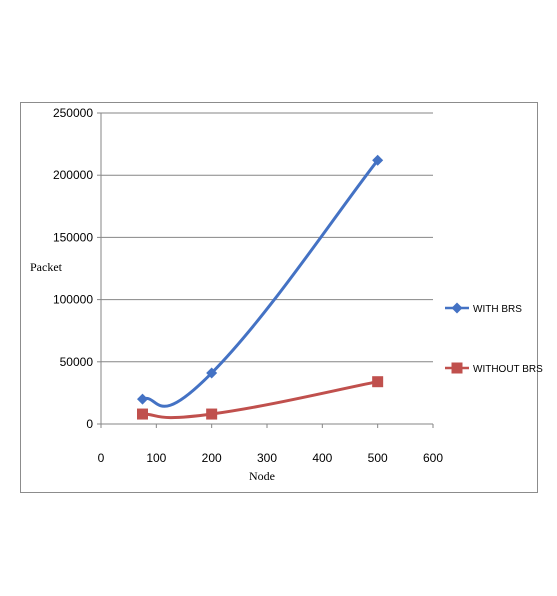 Image resolution: width=557 pixels, height=596 pixels. I want to click on series-without-brs, so click(260, 398).